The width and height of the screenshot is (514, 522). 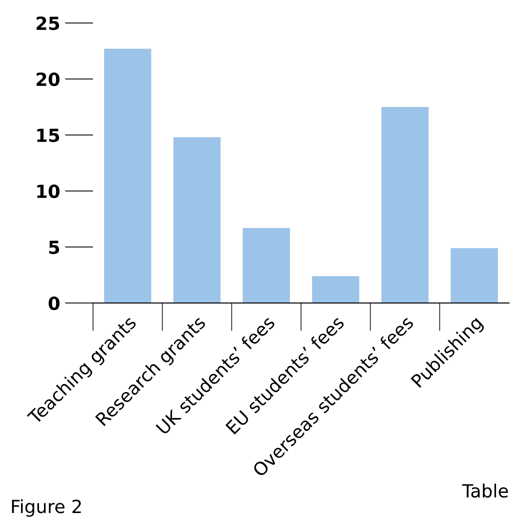 I want to click on y-tick-label: 0, so click(x=54, y=303).